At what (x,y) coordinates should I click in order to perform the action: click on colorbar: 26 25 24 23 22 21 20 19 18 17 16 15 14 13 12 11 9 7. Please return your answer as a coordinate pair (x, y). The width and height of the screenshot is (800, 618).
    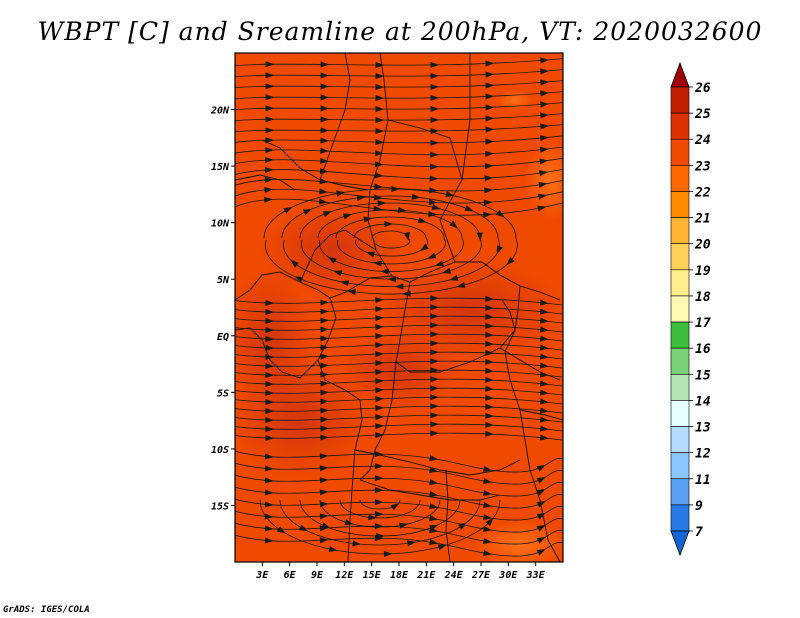
    Looking at the image, I should click on (690, 309).